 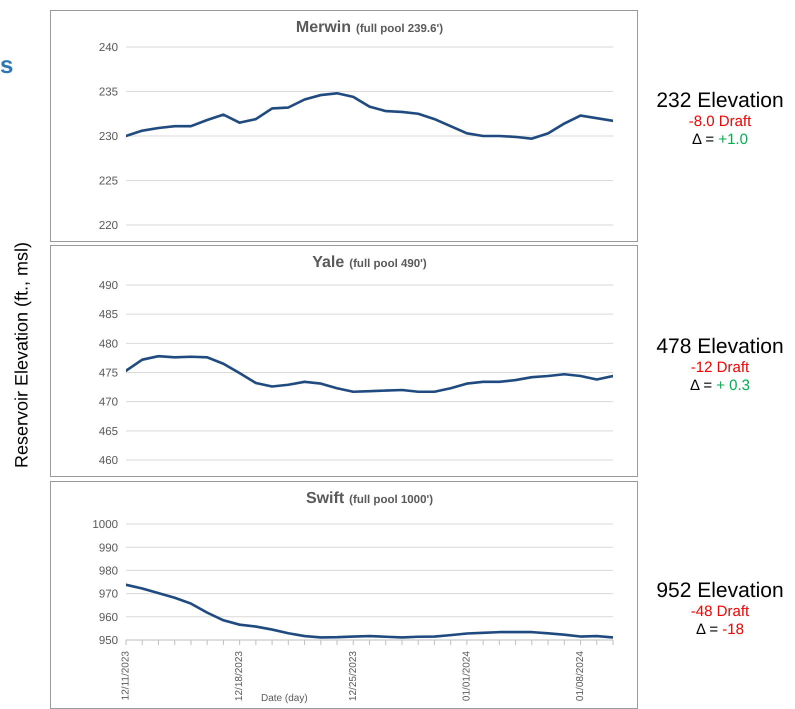 What do you see at coordinates (733, 139) in the screenshot?
I see `text: +1.0` at bounding box center [733, 139].